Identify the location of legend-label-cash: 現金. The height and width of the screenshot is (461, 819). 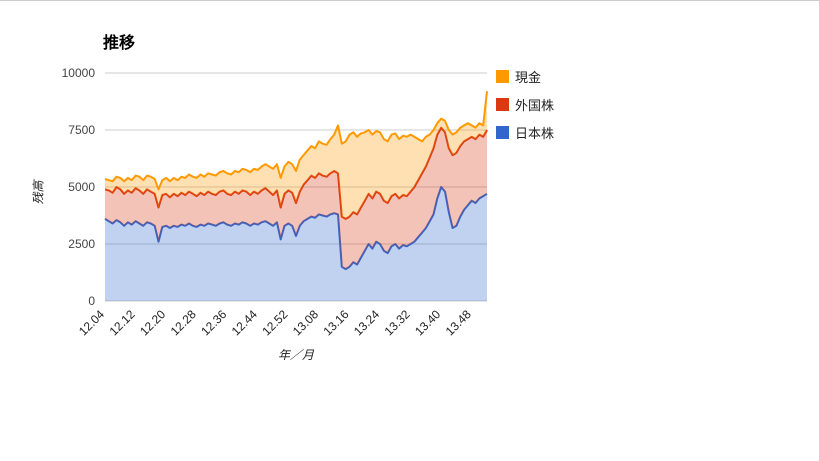
(528, 77).